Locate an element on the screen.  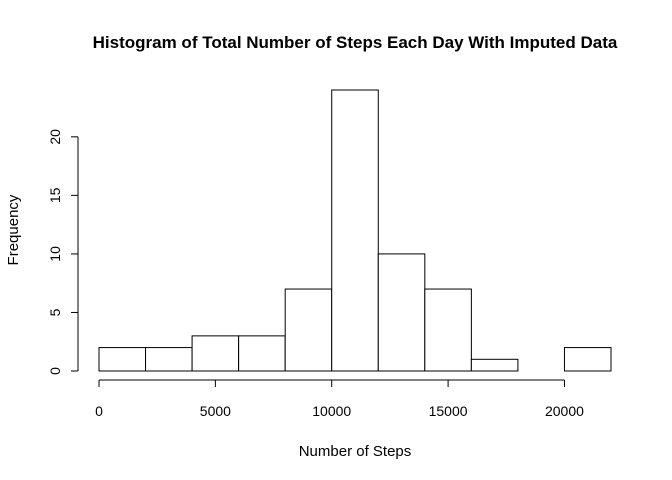
x-tick-label-2: 10000 is located at coordinates (331, 411).